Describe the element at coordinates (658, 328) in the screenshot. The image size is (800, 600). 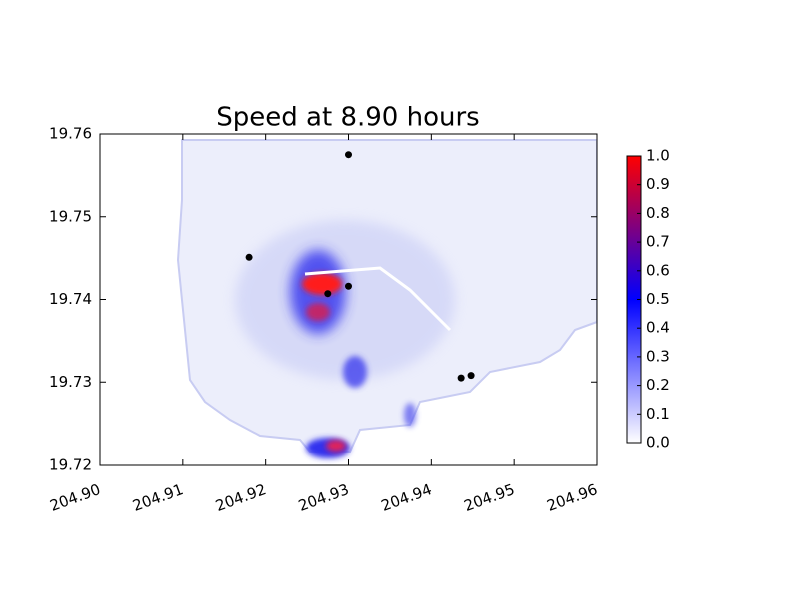
I see `colorbar-tick-label: 0.4` at that location.